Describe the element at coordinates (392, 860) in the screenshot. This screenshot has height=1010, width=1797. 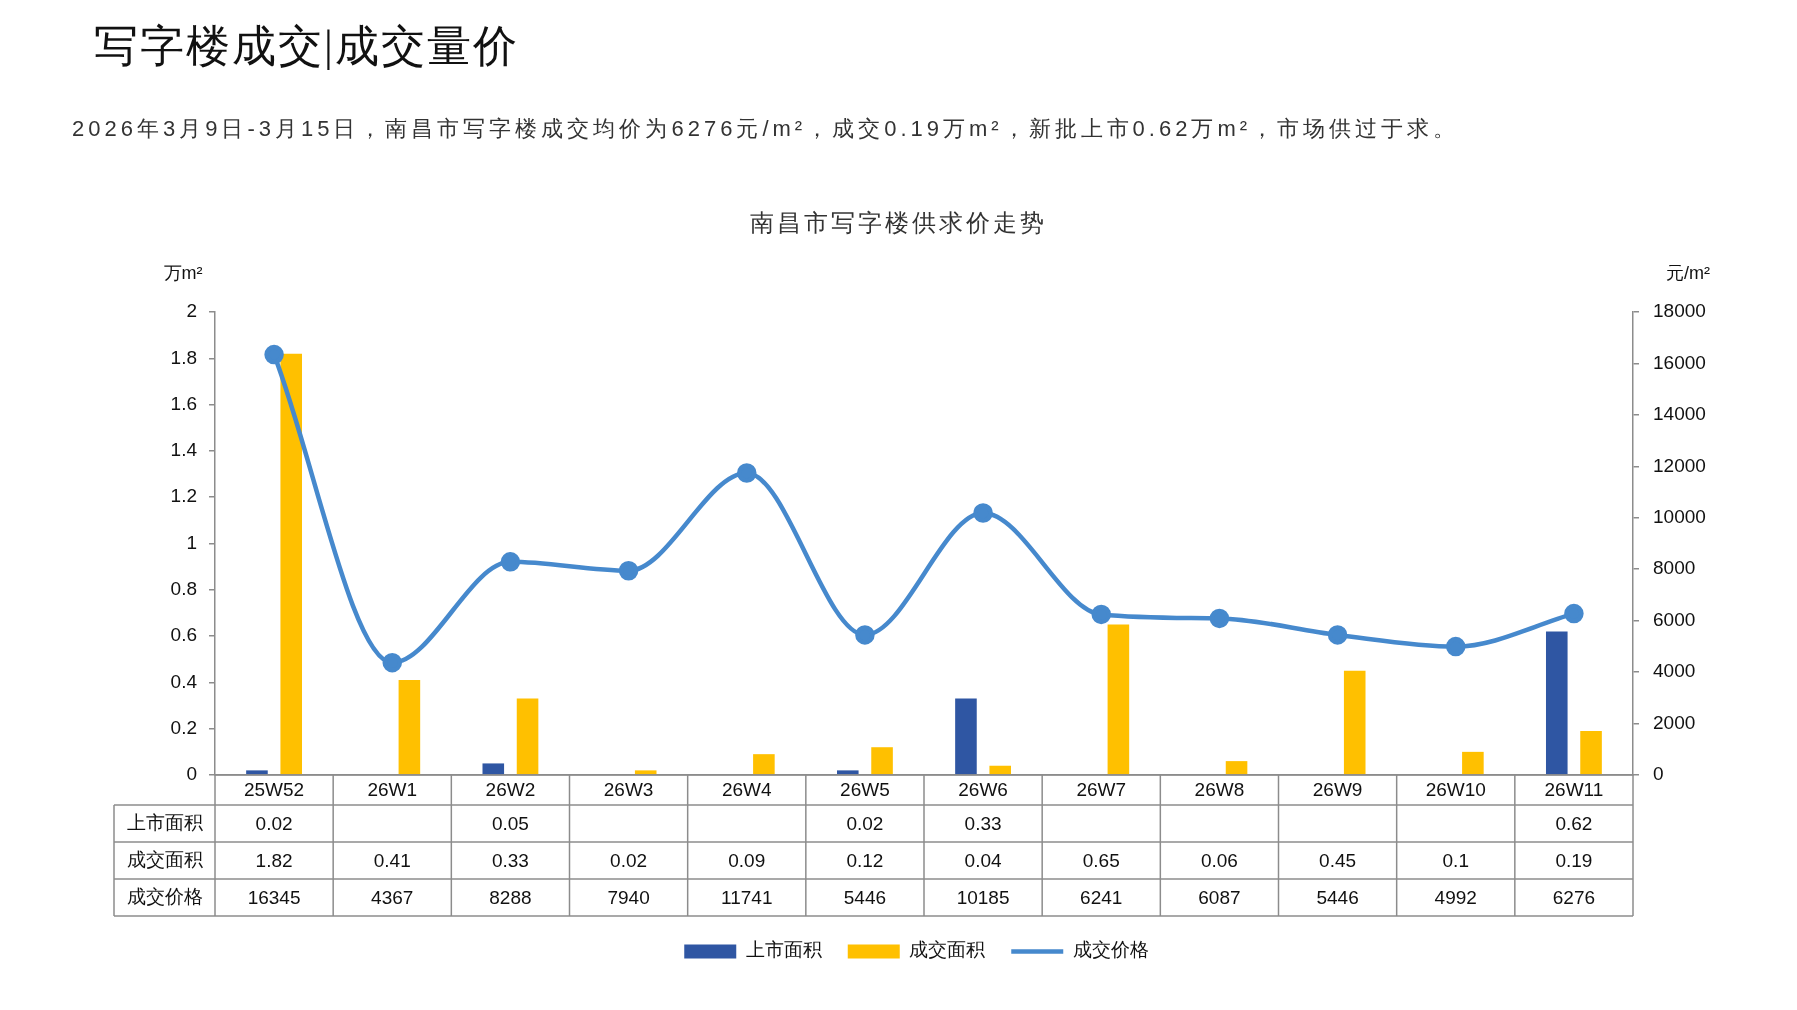
I see `data-label: 0.41` at that location.